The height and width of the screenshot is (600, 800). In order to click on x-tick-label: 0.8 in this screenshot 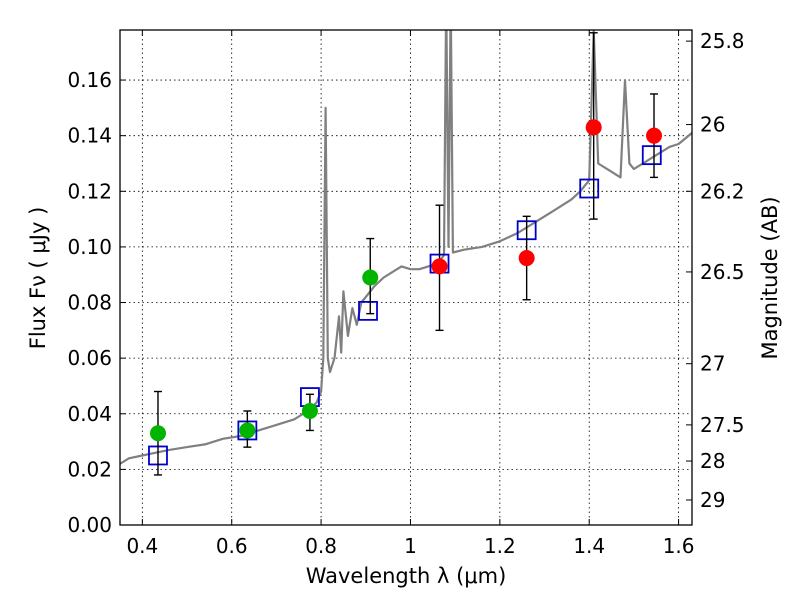, I will do `click(321, 546)`.